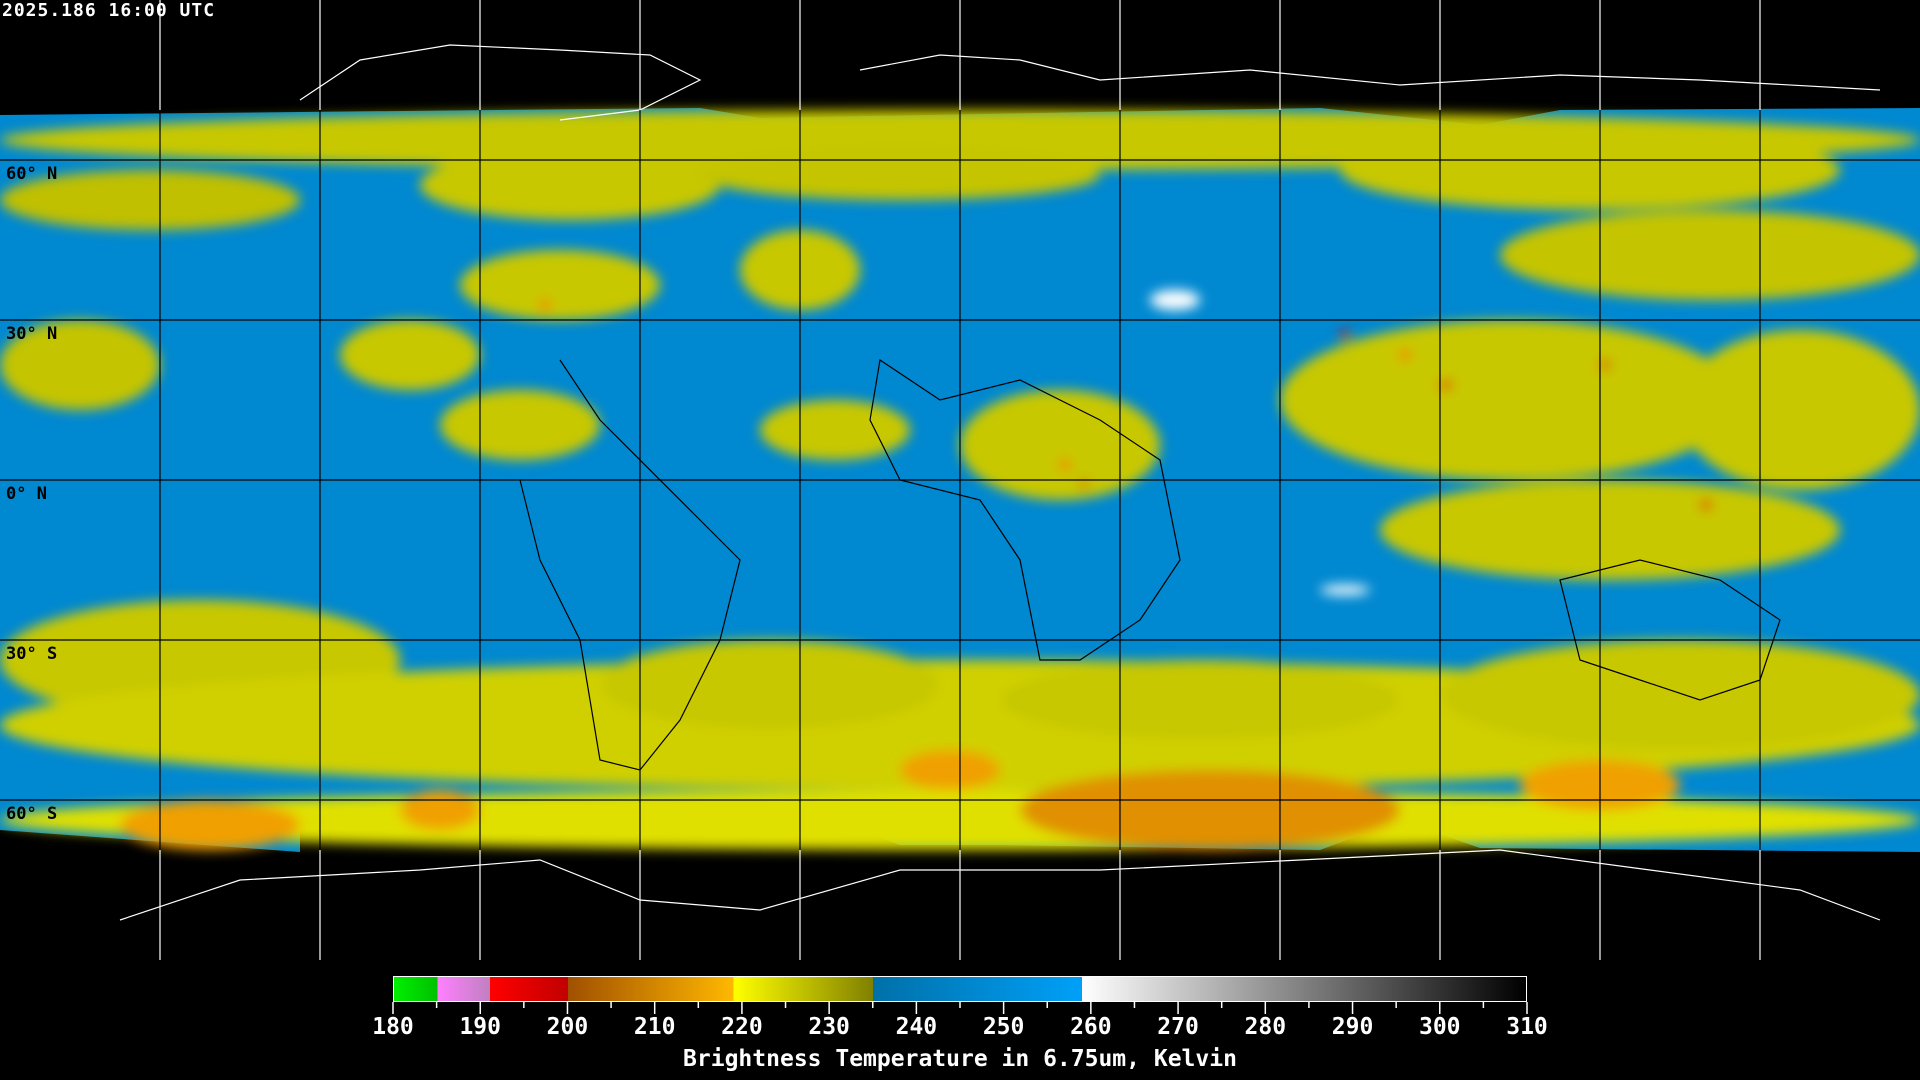 This screenshot has width=1920, height=1080. What do you see at coordinates (567, 1027) in the screenshot?
I see `colorbar-tick-label: 200` at bounding box center [567, 1027].